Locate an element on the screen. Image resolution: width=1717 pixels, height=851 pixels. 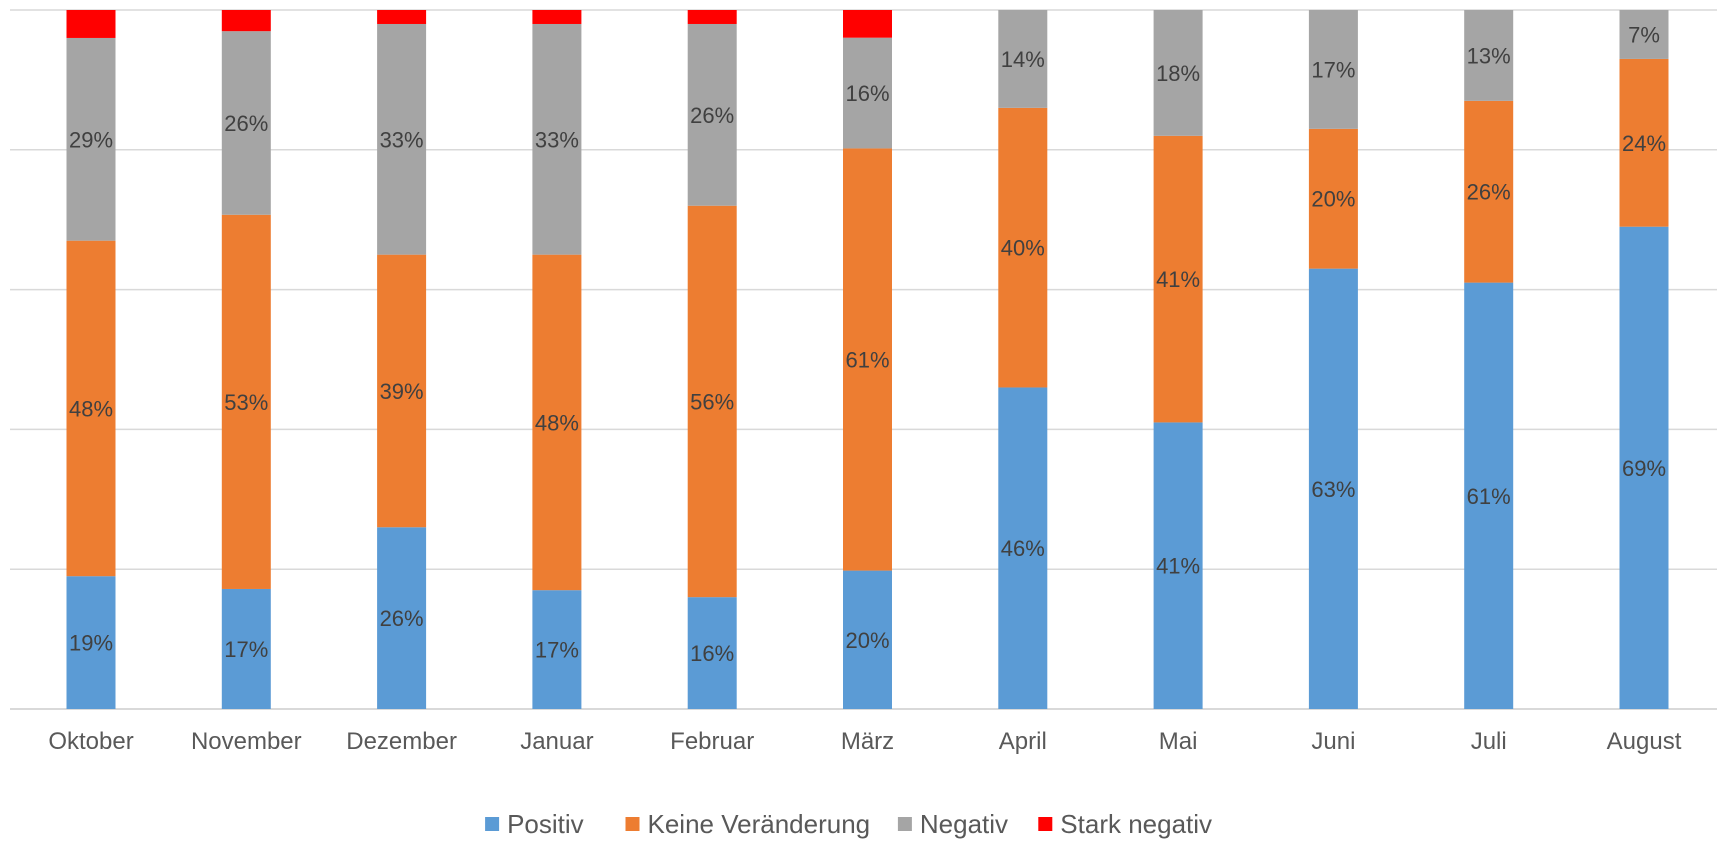
x-tick-label: Februar is located at coordinates (712, 741).